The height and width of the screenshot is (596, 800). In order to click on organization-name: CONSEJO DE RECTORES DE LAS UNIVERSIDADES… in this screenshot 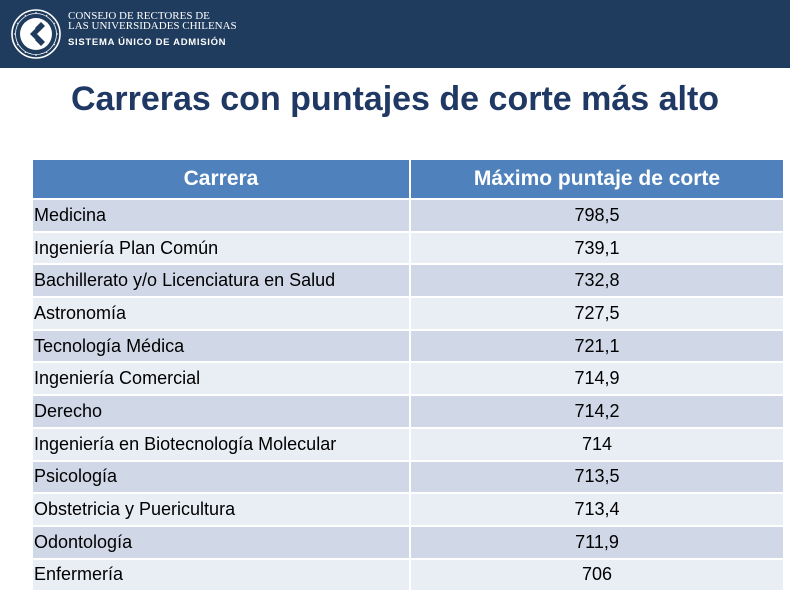, I will do `click(152, 29)`.